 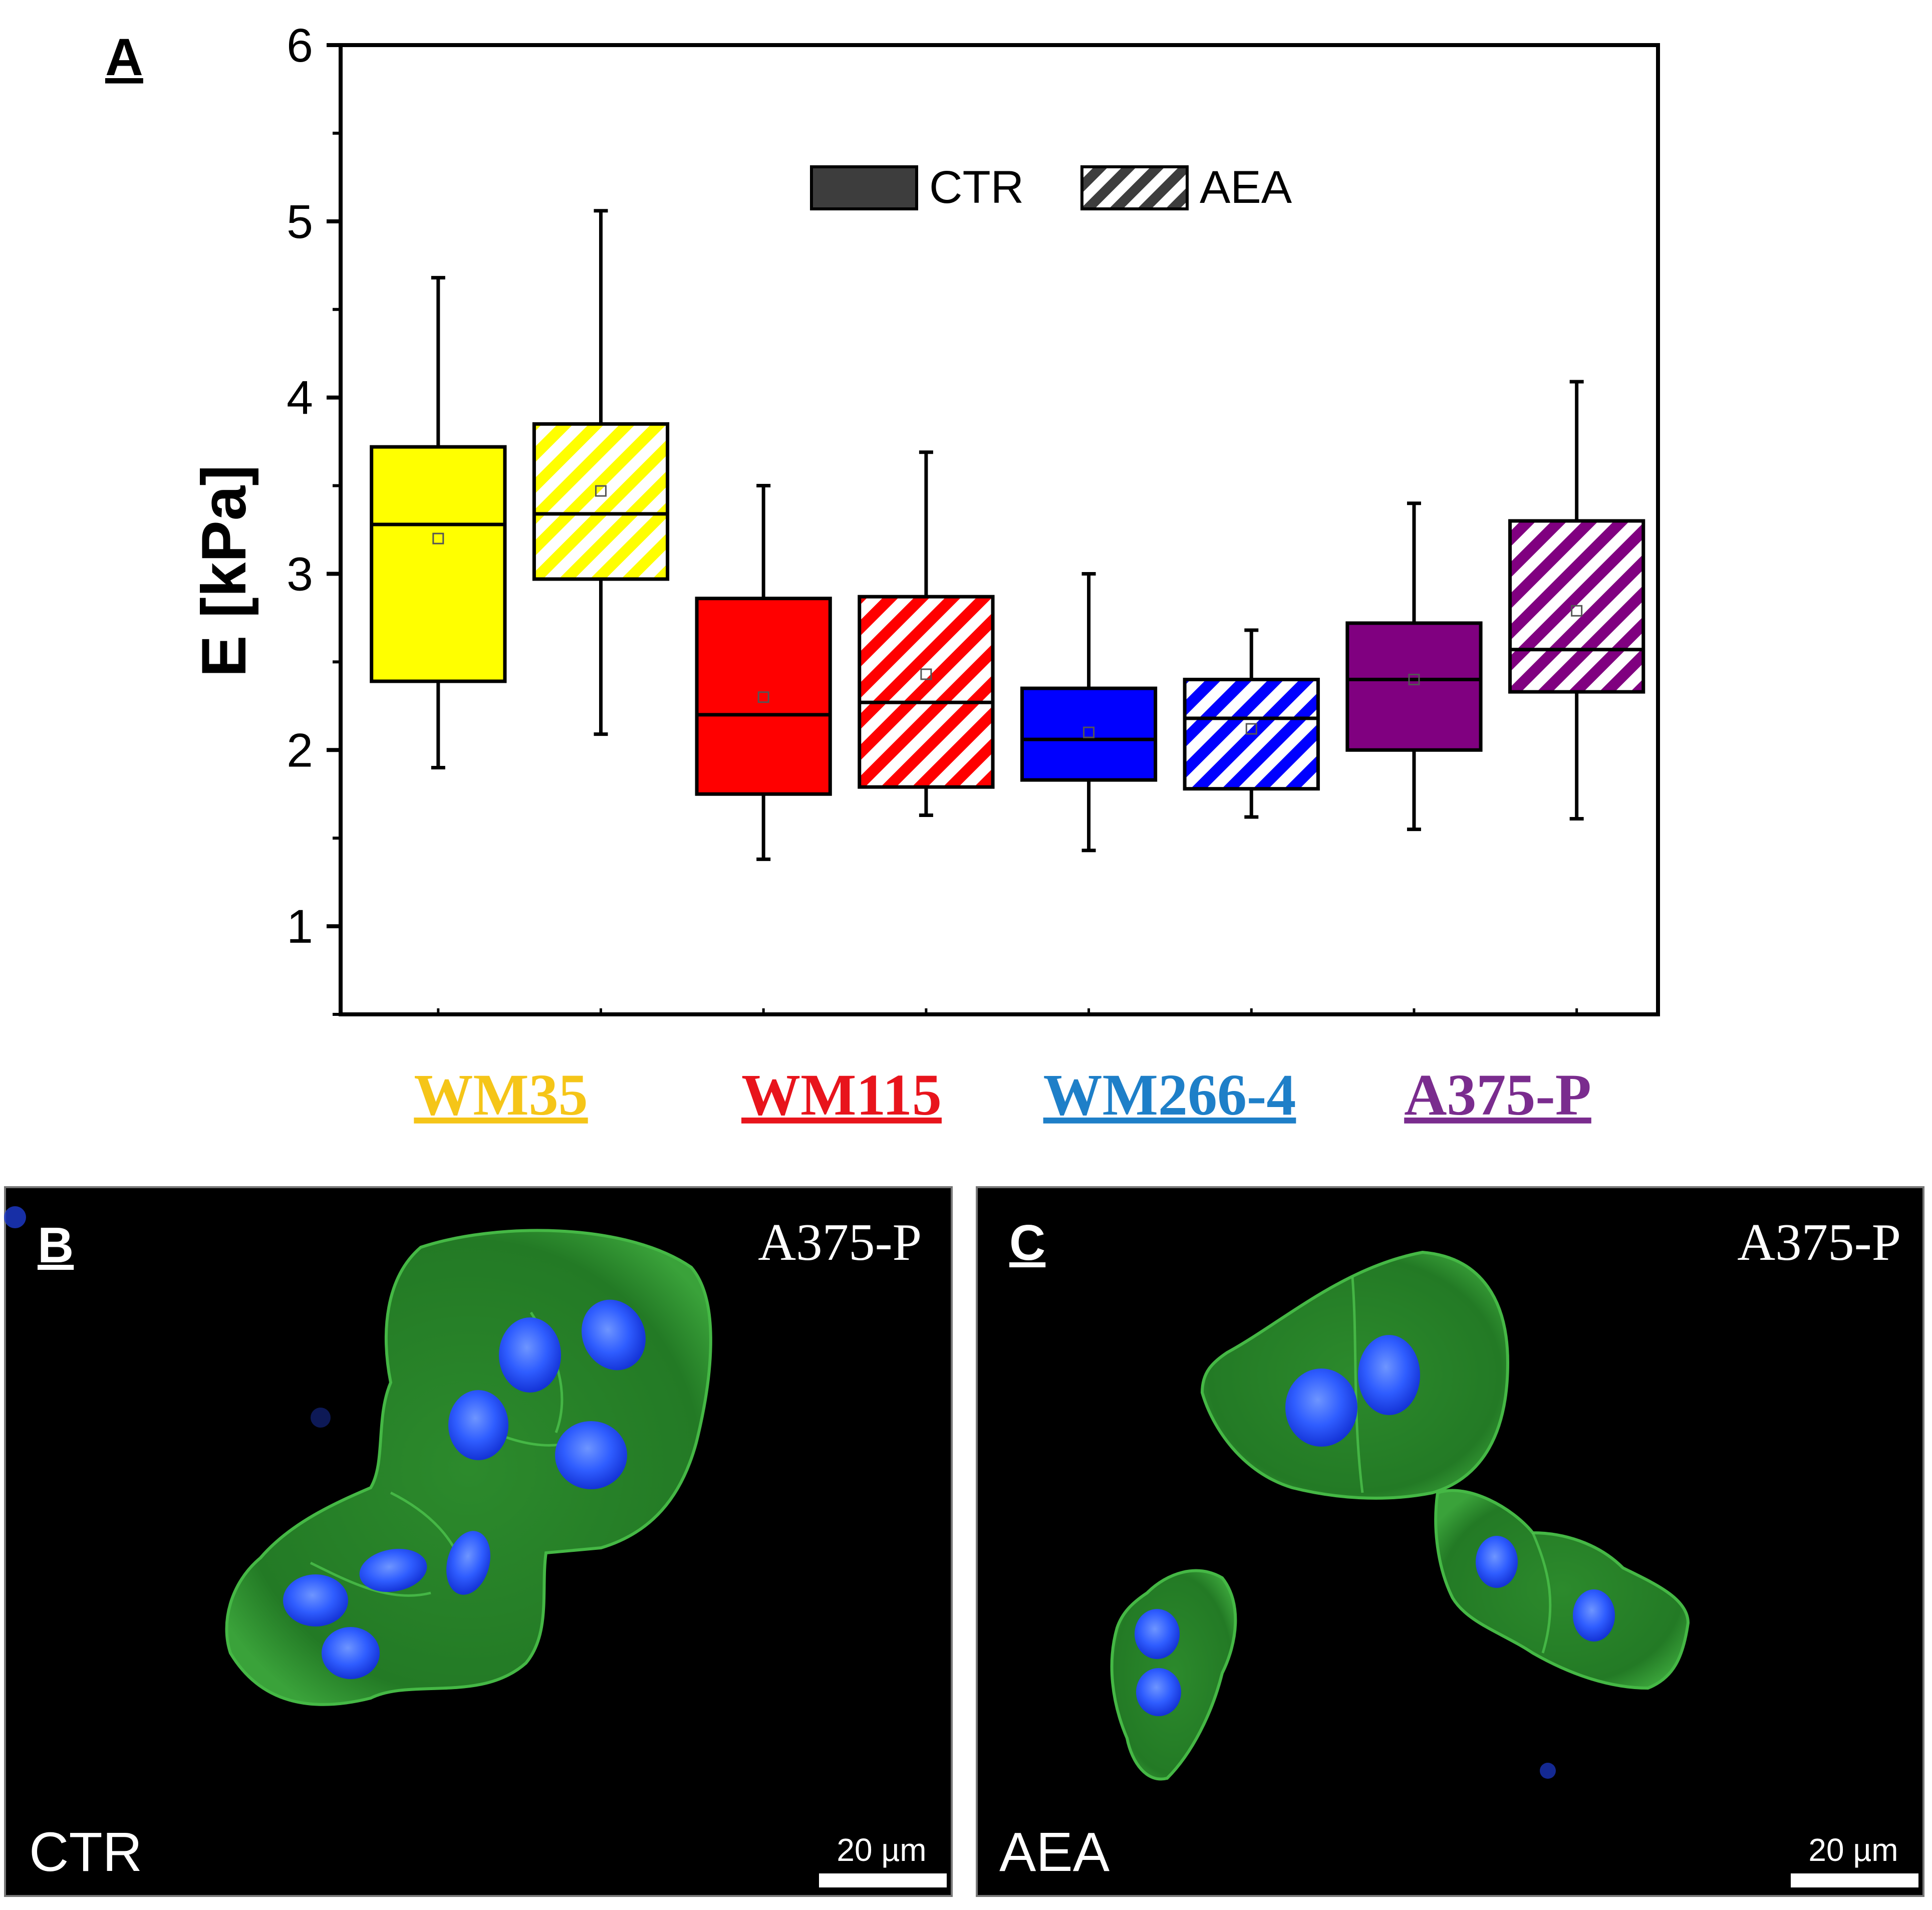 What do you see at coordinates (864, 188) in the screenshot?
I see `legend-swatch-ctr` at bounding box center [864, 188].